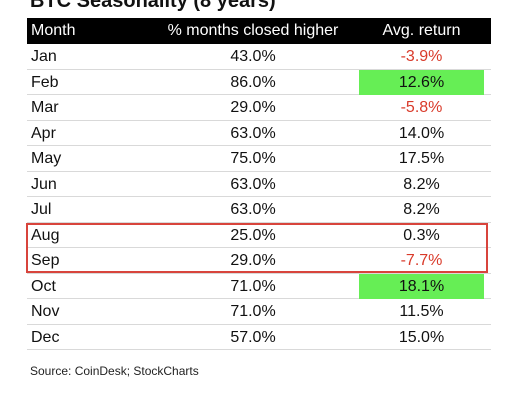  What do you see at coordinates (53, 30) in the screenshot?
I see `header-month: Month` at bounding box center [53, 30].